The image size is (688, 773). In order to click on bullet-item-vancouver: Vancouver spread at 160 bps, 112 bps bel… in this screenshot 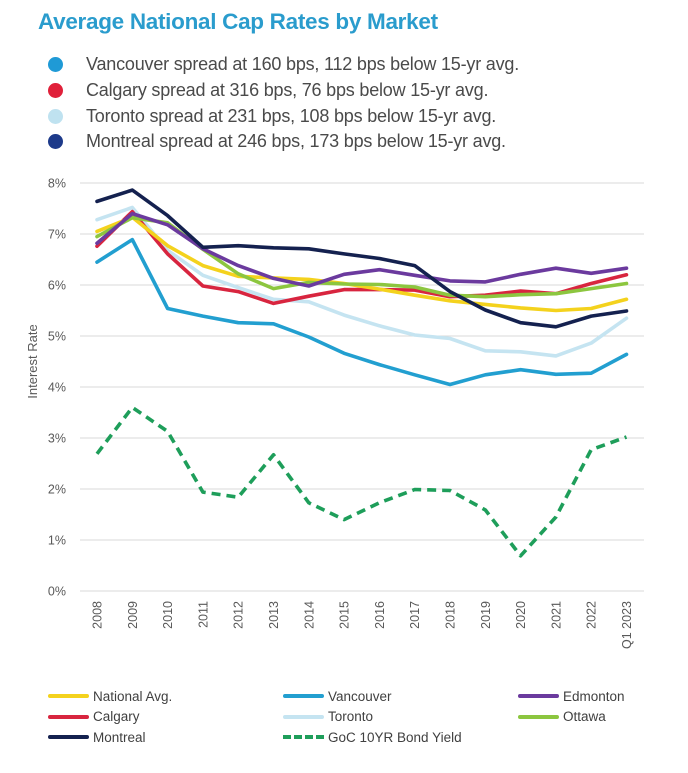, I will do `click(283, 65)`.